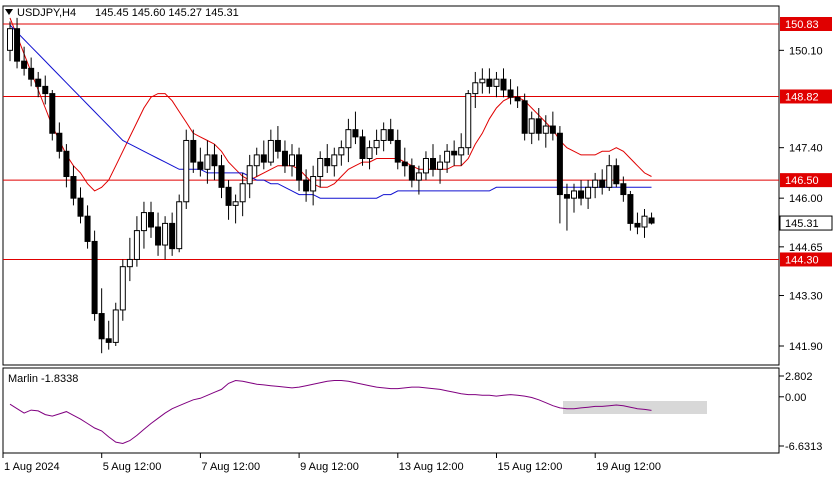 The height and width of the screenshot is (477, 838). What do you see at coordinates (330, 412) in the screenshot?
I see `marlin-oscillator-line` at bounding box center [330, 412].